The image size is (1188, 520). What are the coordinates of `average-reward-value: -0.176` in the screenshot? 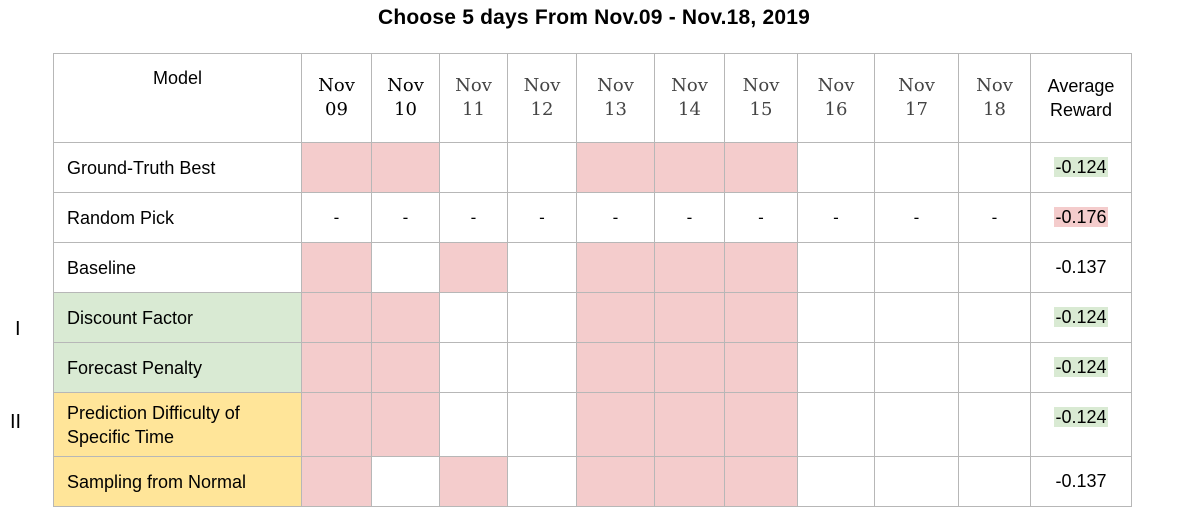 It's located at (1080, 217).